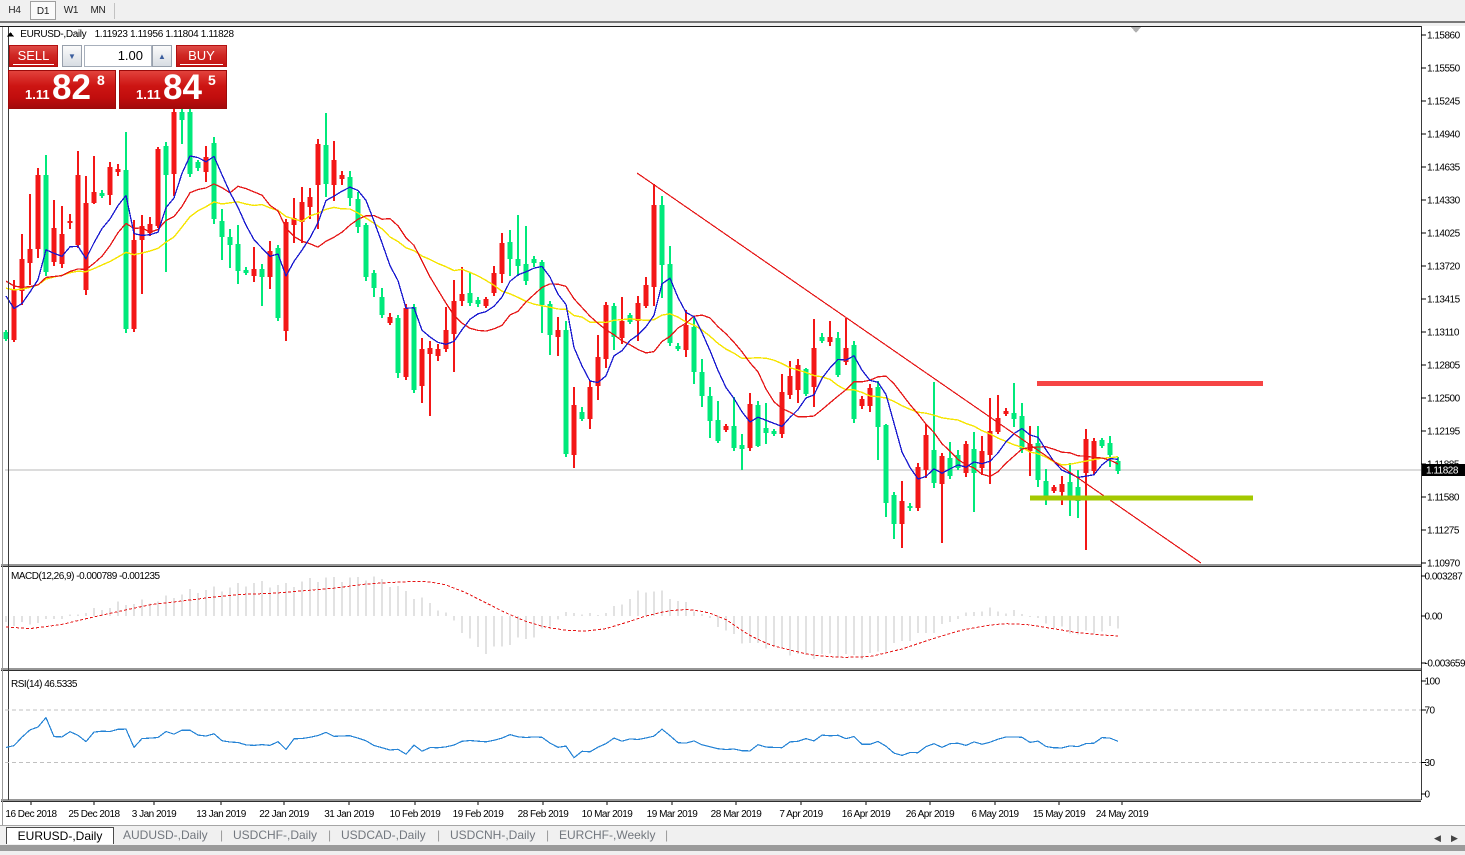  Describe the element at coordinates (165, 34) in the screenshot. I see `svg-text:1.11923 1.11956 1.11804 1.1182: 1.11923 1.11956 1.11804 1.11828` at that location.